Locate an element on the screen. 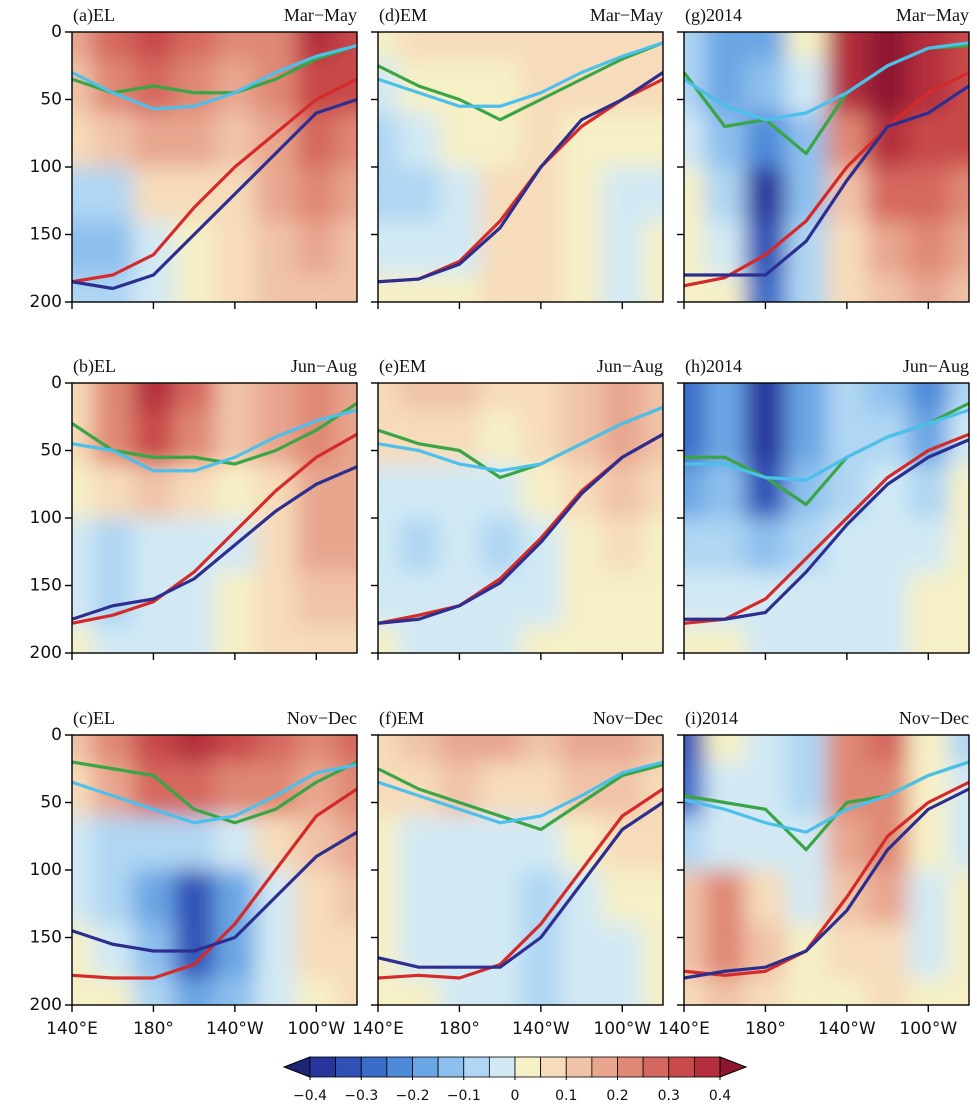 This screenshot has width=977, height=1114. panel-label: (b)EL is located at coordinates (94, 366).